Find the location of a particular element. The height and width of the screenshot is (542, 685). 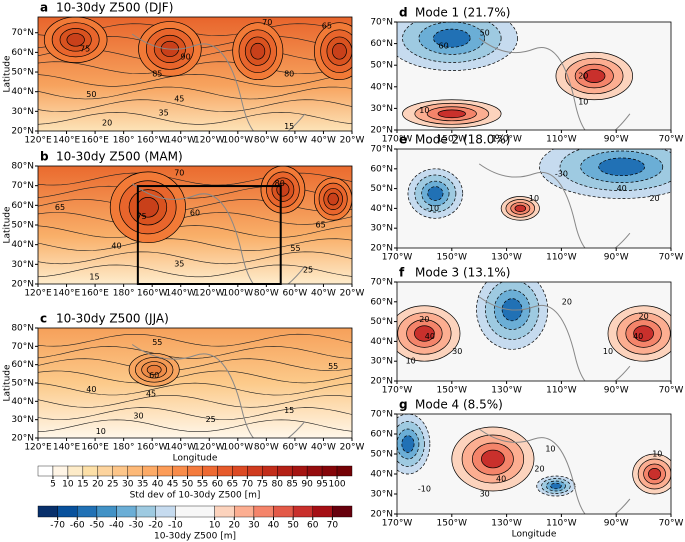

colorbar-tick-label: 5 is located at coordinates (53, 485).